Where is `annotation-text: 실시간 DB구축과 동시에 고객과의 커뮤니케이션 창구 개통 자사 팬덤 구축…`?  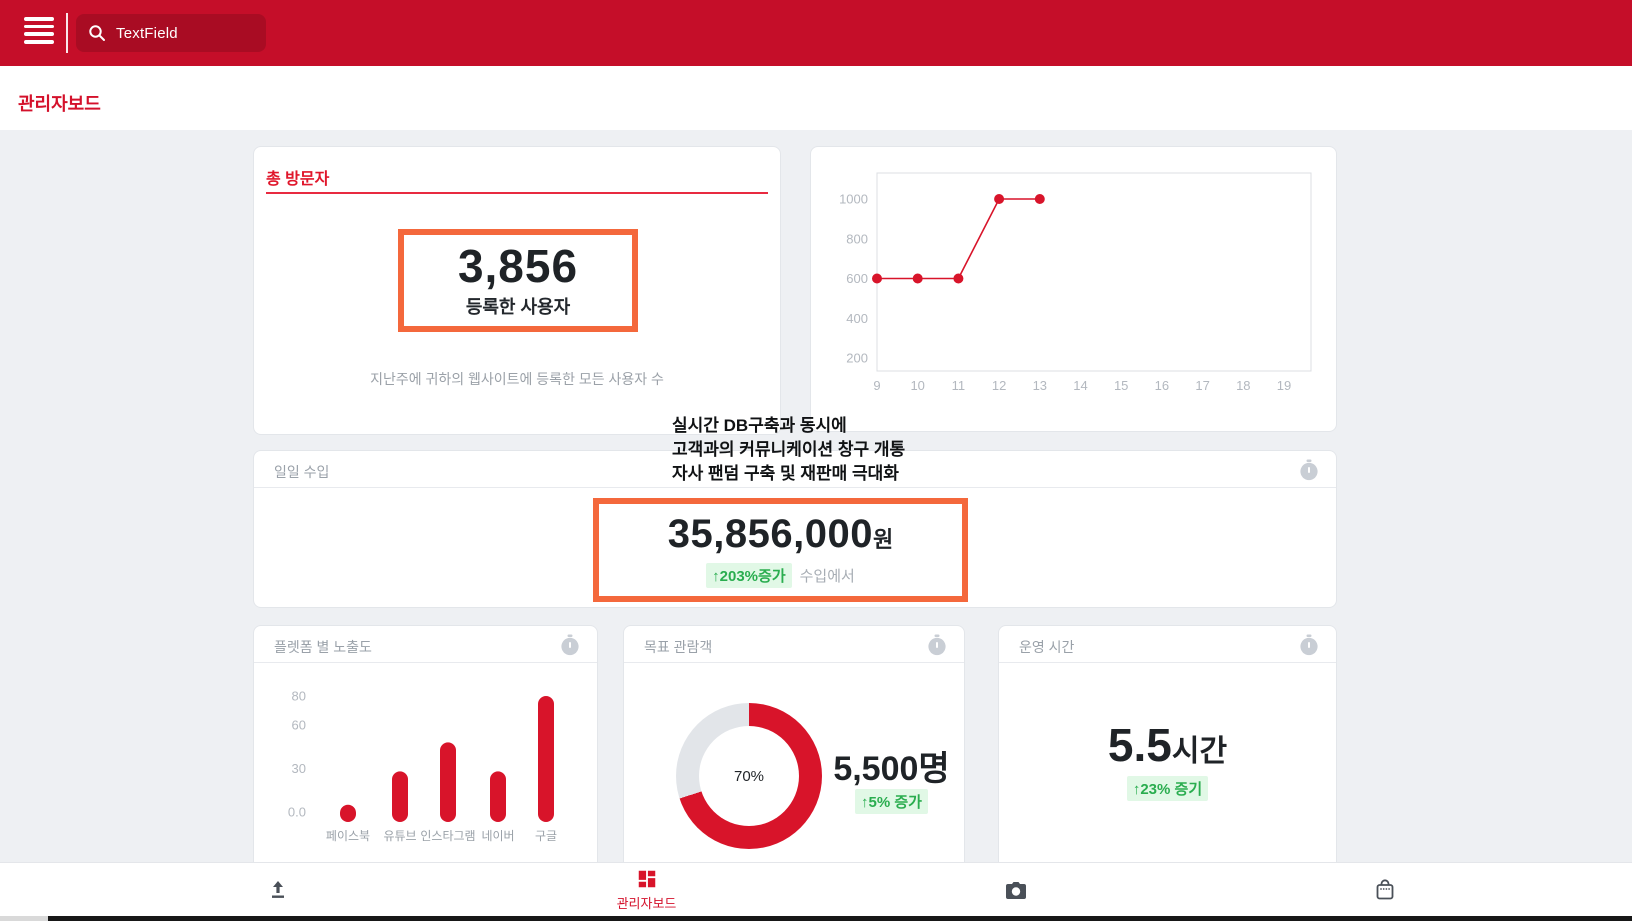 annotation-text: 실시간 DB구축과 동시에 고객과의 커뮤니케이션 창구 개통 자사 팬덤 구축… is located at coordinates (788, 450).